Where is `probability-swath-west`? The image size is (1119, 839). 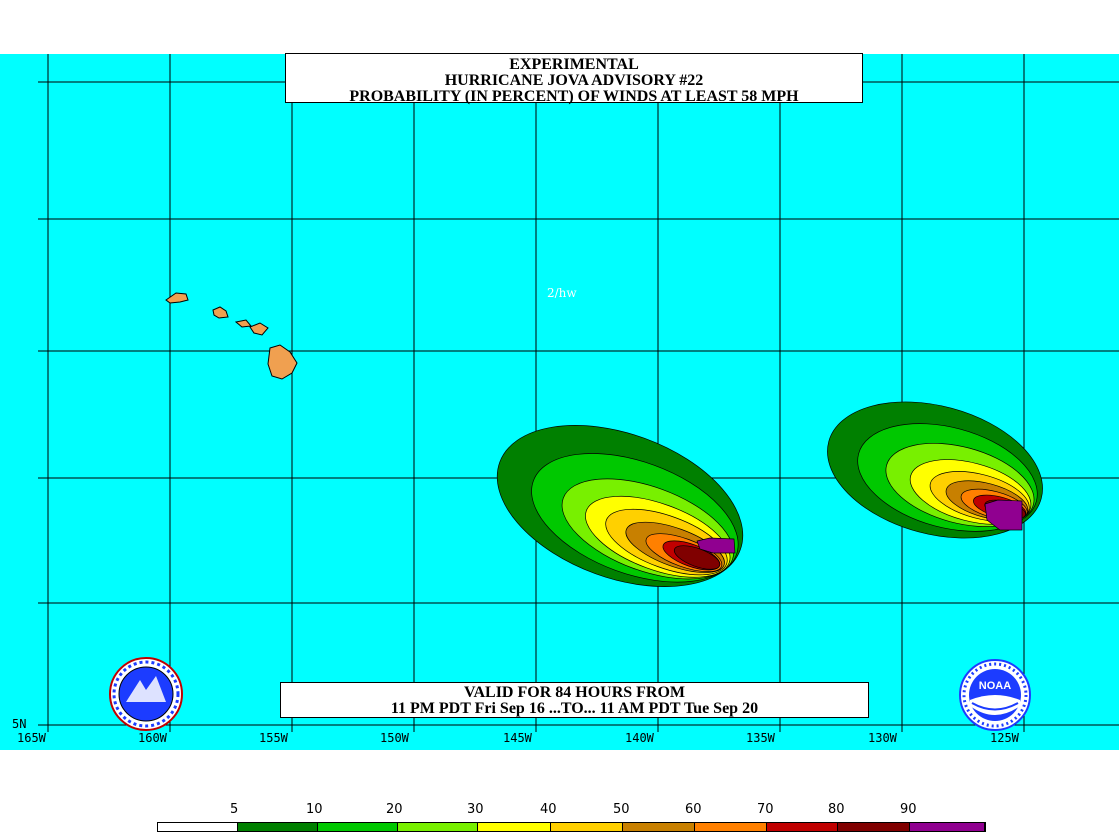 probability-swath-west is located at coordinates (620, 506).